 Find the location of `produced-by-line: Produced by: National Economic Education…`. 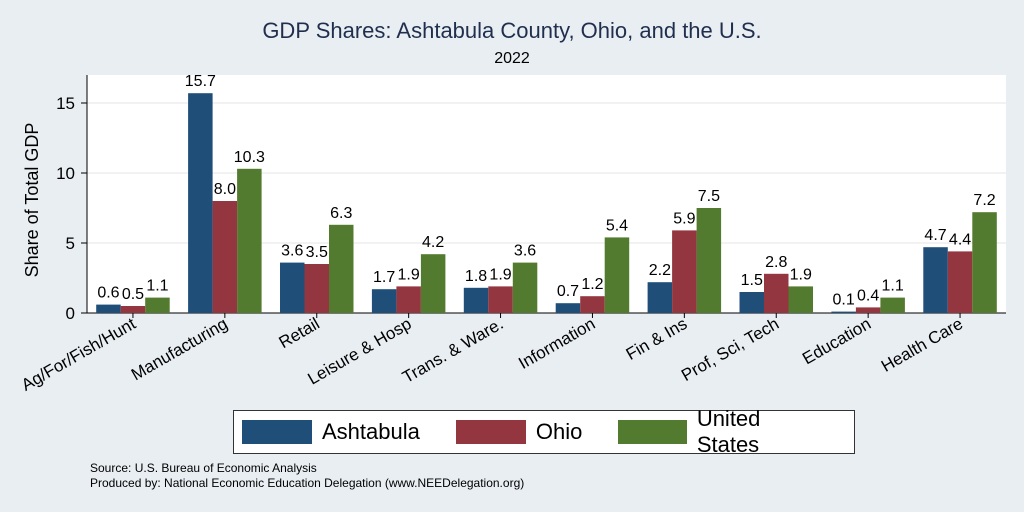

produced-by-line: Produced by: National Economic Education… is located at coordinates (307, 483).